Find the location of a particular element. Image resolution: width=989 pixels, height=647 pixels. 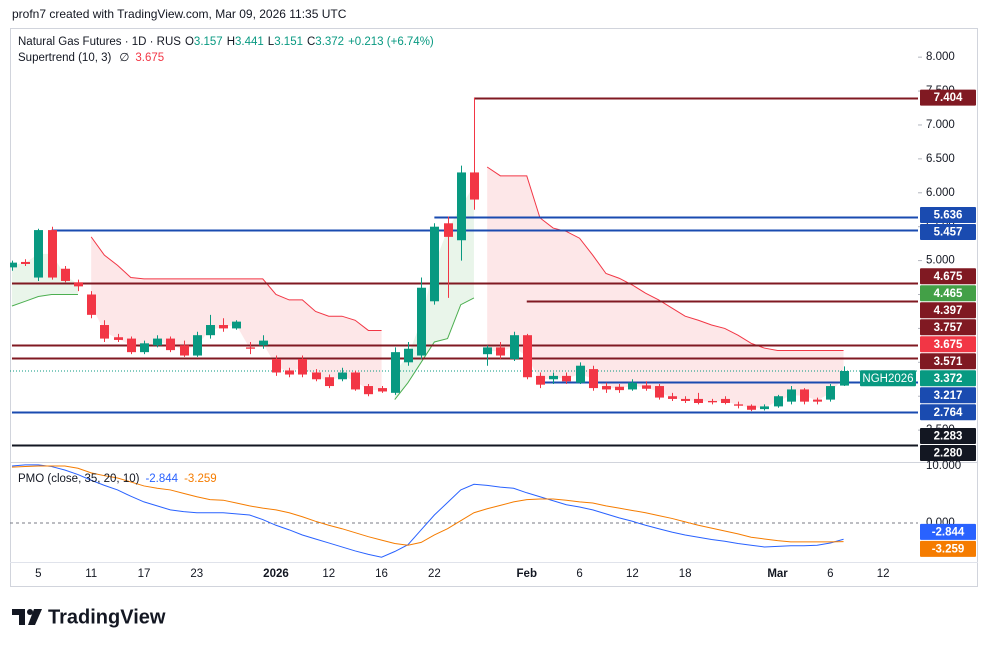

symbol-tag: NGH2026 is located at coordinates (887, 379).